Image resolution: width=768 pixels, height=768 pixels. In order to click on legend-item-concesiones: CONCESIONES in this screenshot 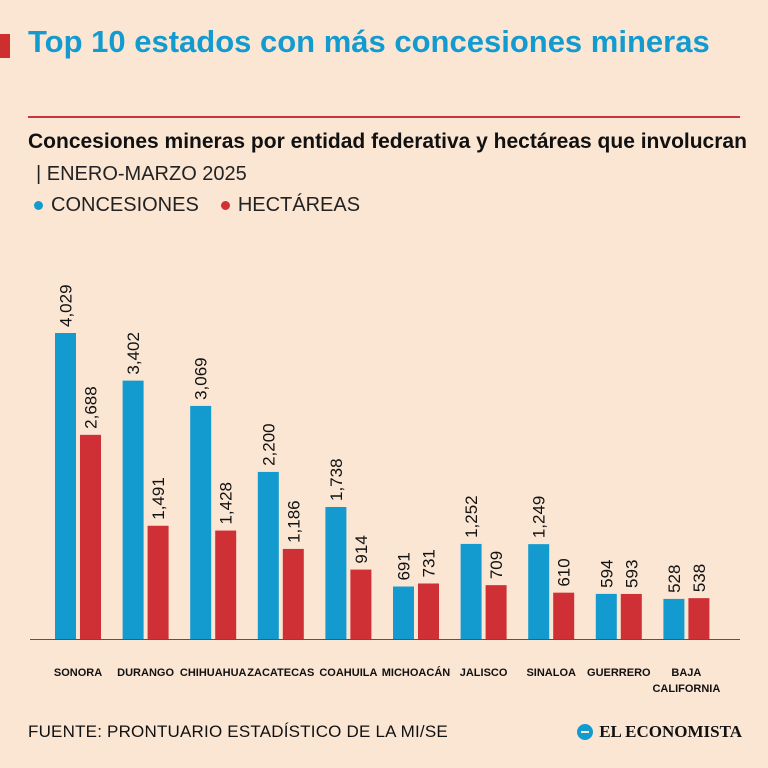, I will do `click(116, 205)`.